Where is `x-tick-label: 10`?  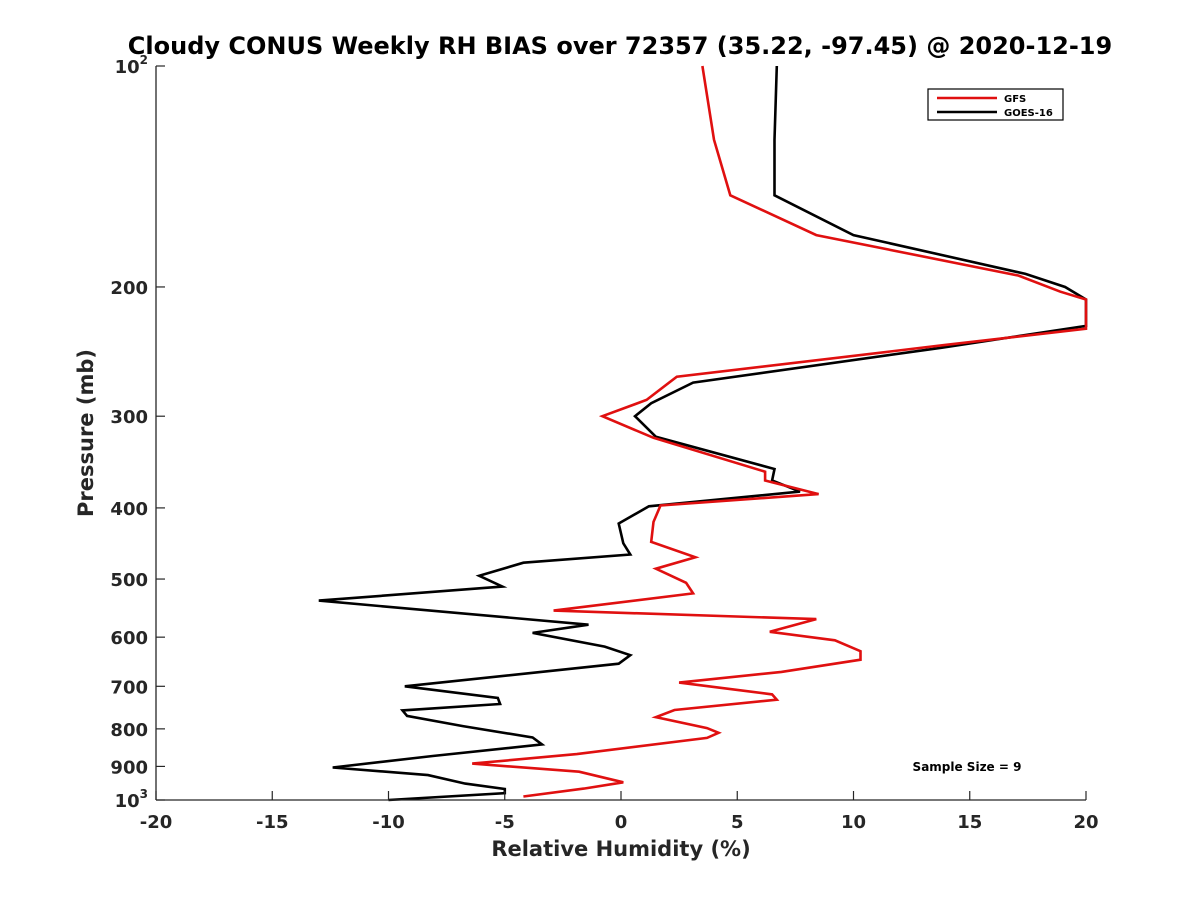 x-tick-label: 10 is located at coordinates (853, 822).